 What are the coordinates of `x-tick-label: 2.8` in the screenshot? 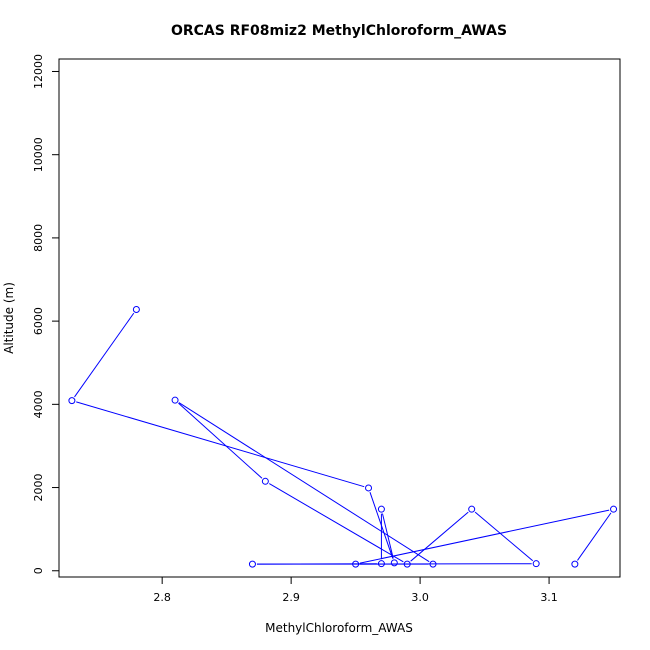 It's located at (162, 597).